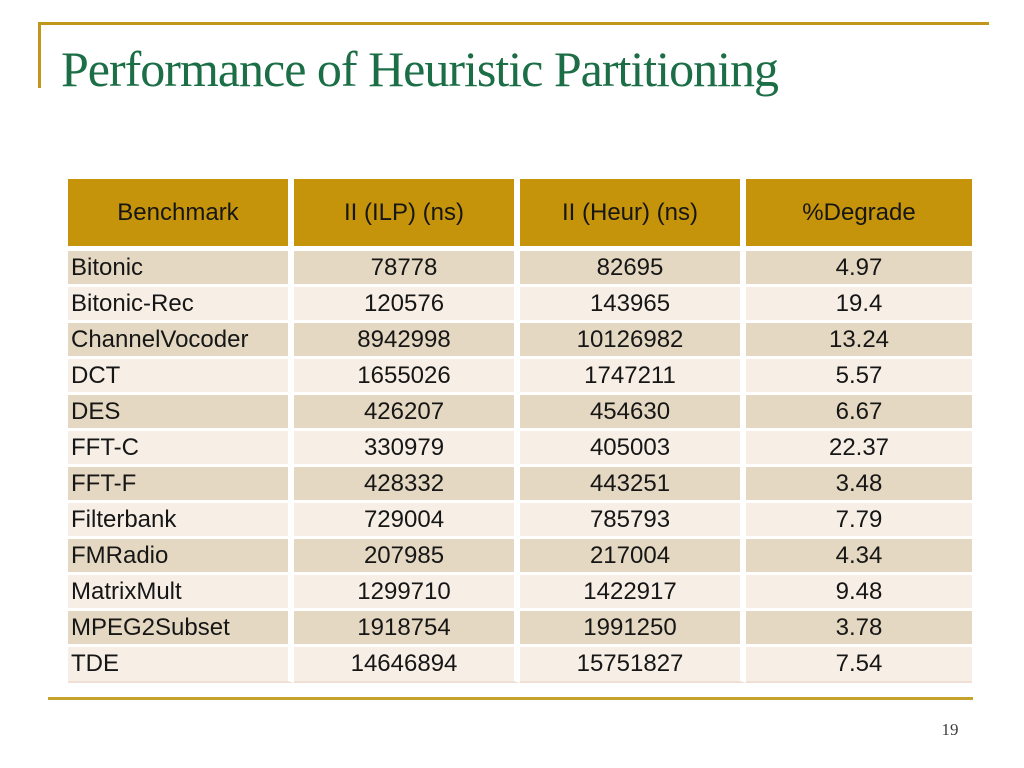  I want to click on column-header-degrade: %Degrade, so click(859, 215).